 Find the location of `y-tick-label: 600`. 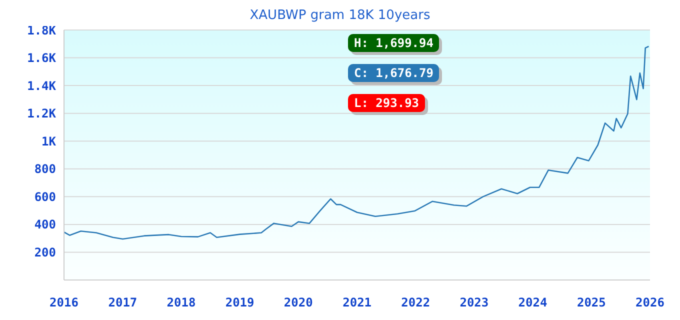

y-tick-label: 600 is located at coordinates (45, 197).